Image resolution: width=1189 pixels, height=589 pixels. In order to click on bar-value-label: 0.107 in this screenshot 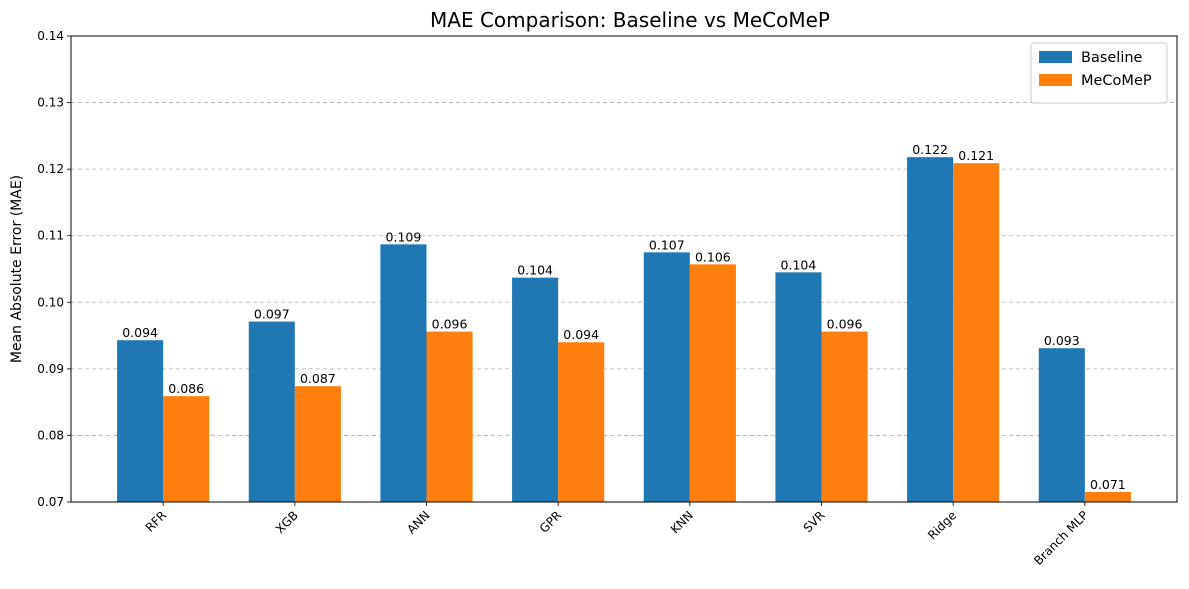, I will do `click(667, 244)`.